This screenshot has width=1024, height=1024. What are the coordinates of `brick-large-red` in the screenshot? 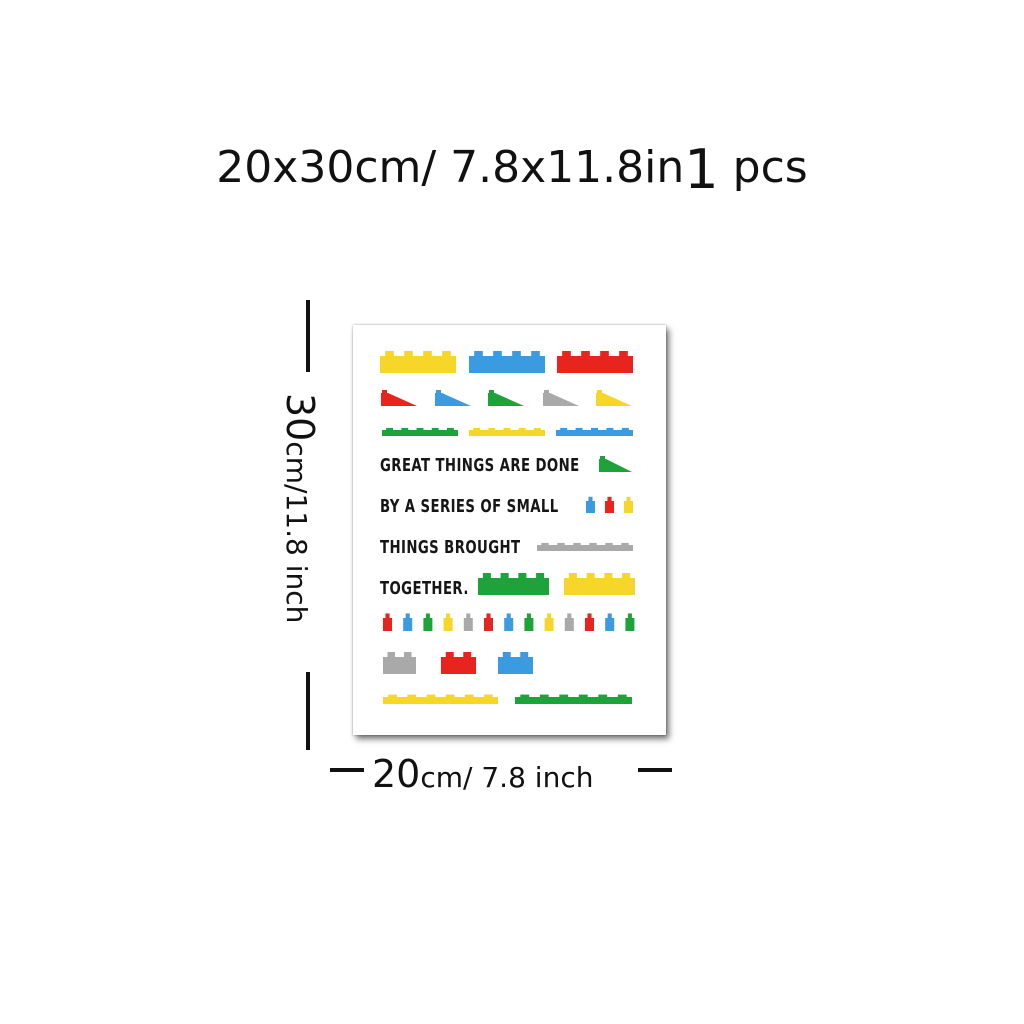 It's located at (595, 364).